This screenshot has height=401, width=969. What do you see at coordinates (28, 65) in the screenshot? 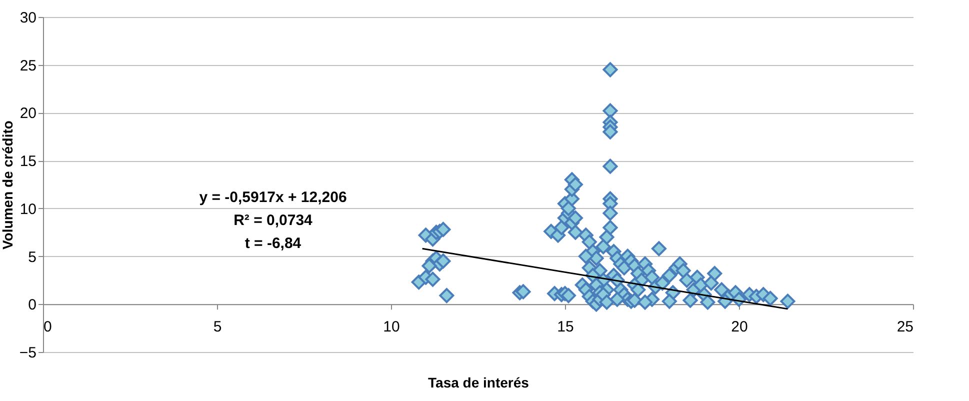
I see `y-tick-label: 25` at bounding box center [28, 65].